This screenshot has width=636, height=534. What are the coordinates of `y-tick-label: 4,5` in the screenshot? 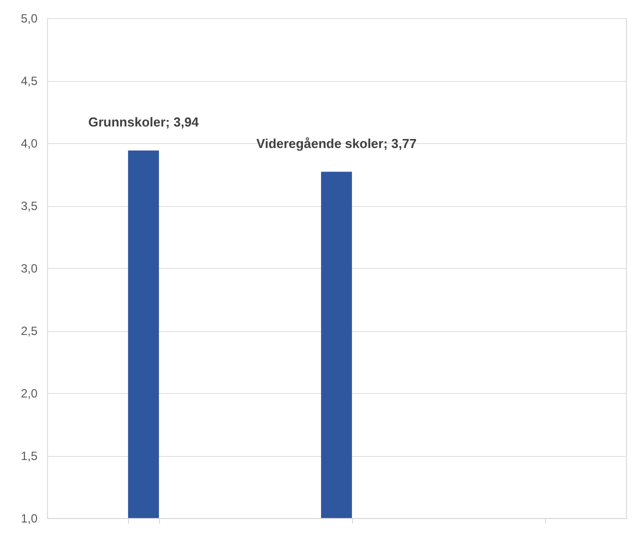 It's located at (29, 81).